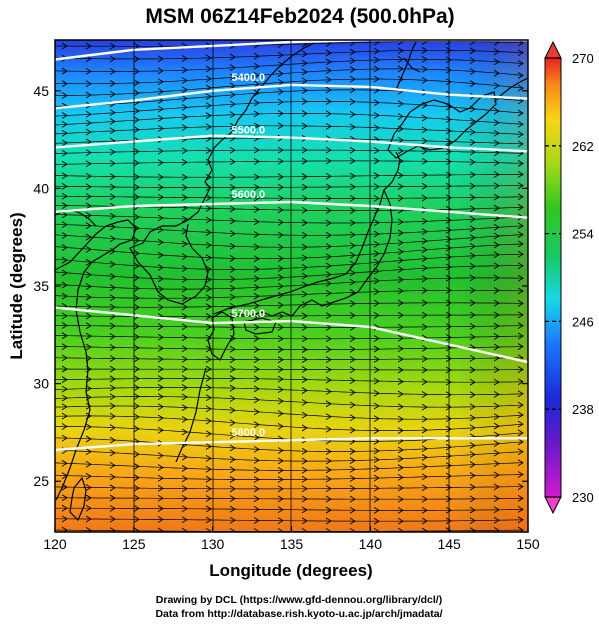 The width and height of the screenshot is (599, 625). I want to click on colorbar-tick-label: 254, so click(583, 234).